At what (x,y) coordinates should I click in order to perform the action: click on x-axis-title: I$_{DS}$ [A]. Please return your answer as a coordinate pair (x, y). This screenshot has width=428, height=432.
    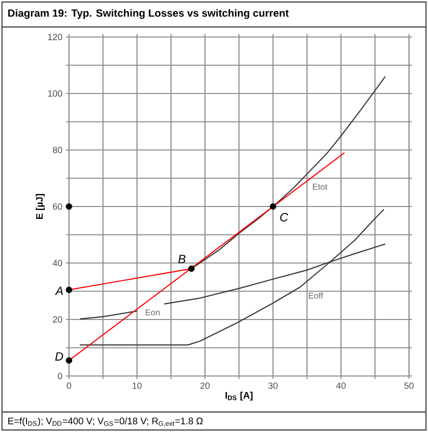
    Looking at the image, I should click on (239, 396).